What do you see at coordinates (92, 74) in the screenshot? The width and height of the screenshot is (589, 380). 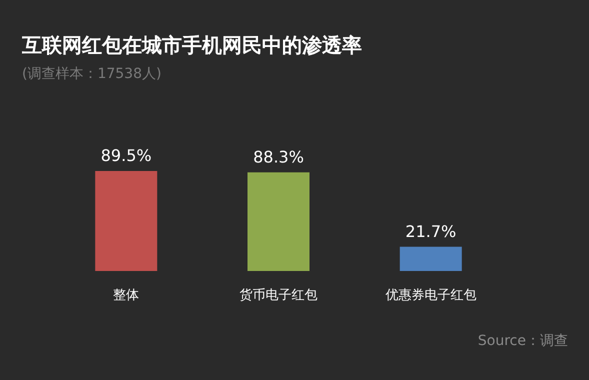 I see `subtitle: (调查样本：17538人)` at bounding box center [92, 74].